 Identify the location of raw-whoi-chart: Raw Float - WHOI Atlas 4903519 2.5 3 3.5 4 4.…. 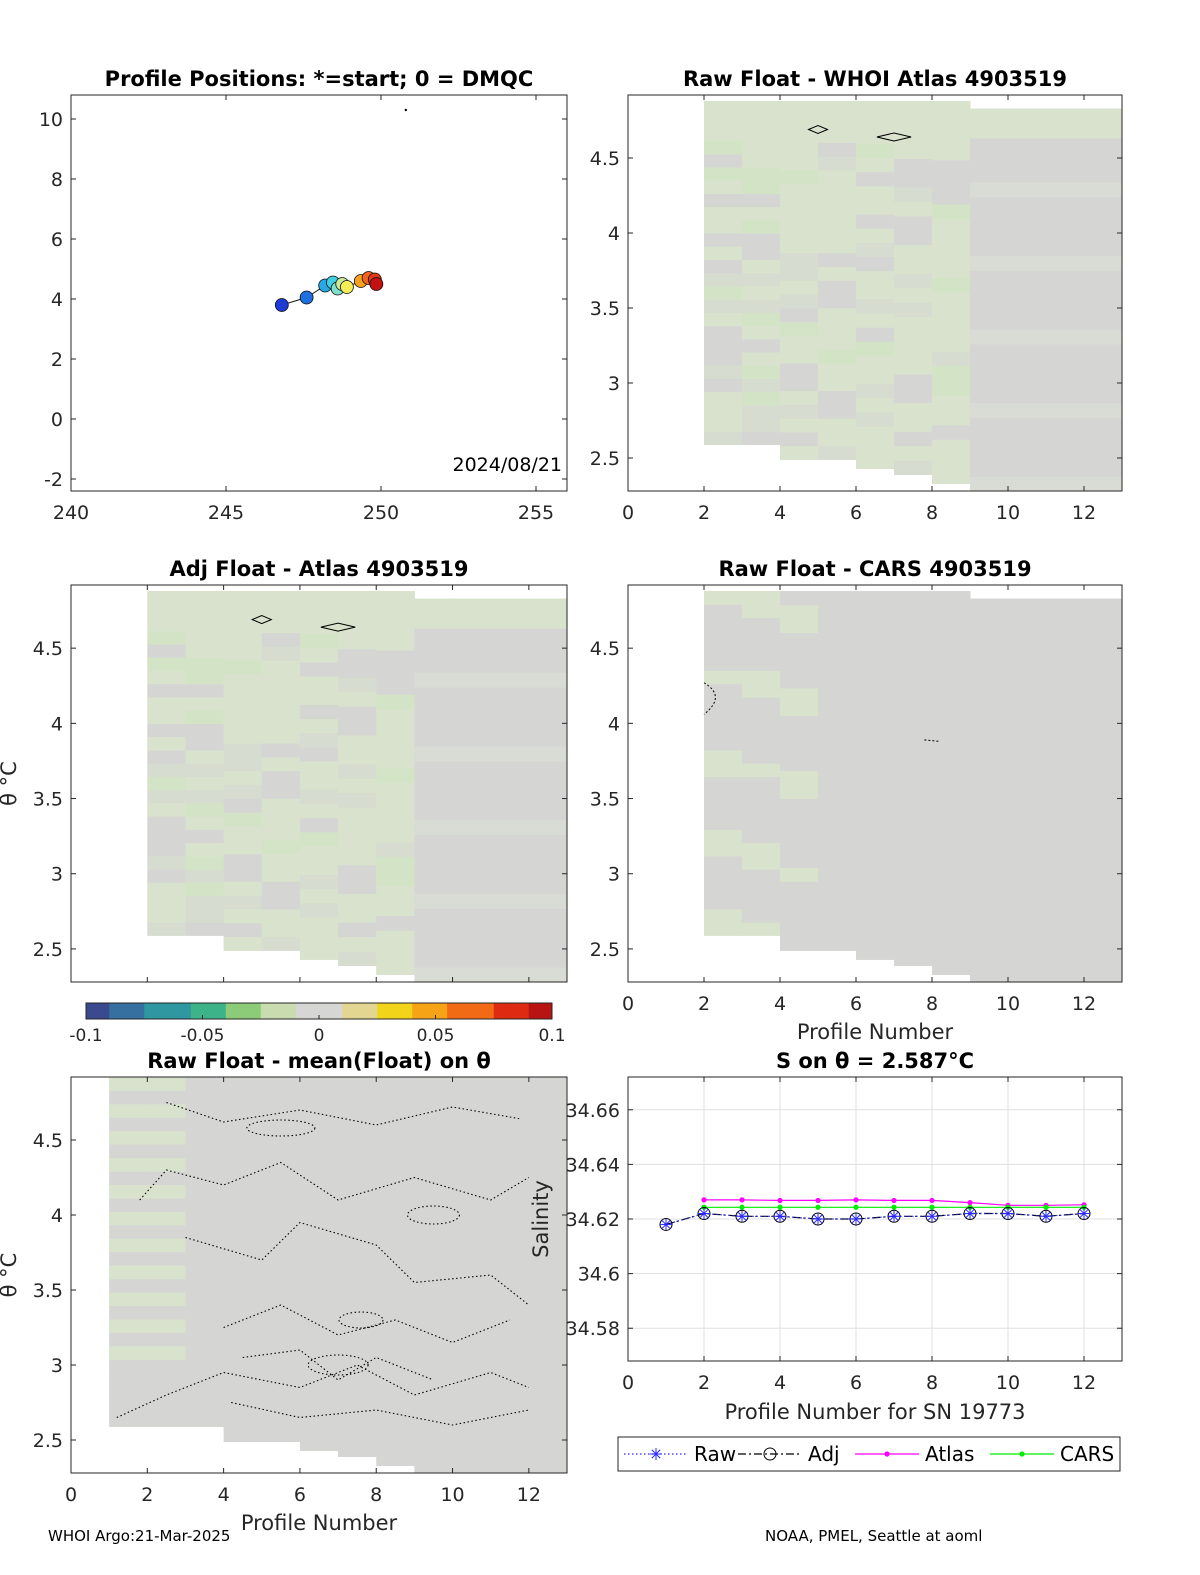
(856, 295).